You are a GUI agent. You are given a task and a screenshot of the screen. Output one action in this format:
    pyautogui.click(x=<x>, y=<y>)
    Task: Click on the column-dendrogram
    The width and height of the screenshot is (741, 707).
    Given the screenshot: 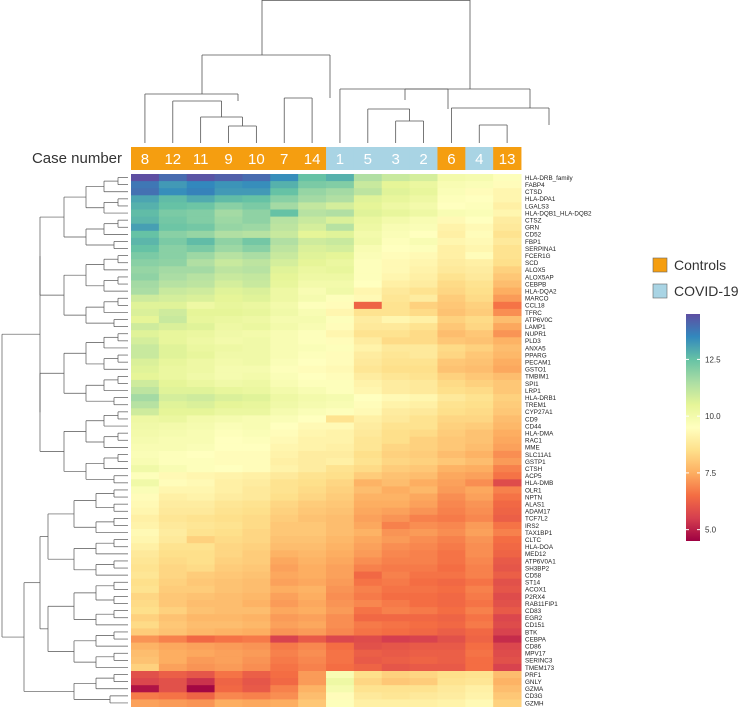 What is the action you would take?
    pyautogui.click(x=347, y=71)
    